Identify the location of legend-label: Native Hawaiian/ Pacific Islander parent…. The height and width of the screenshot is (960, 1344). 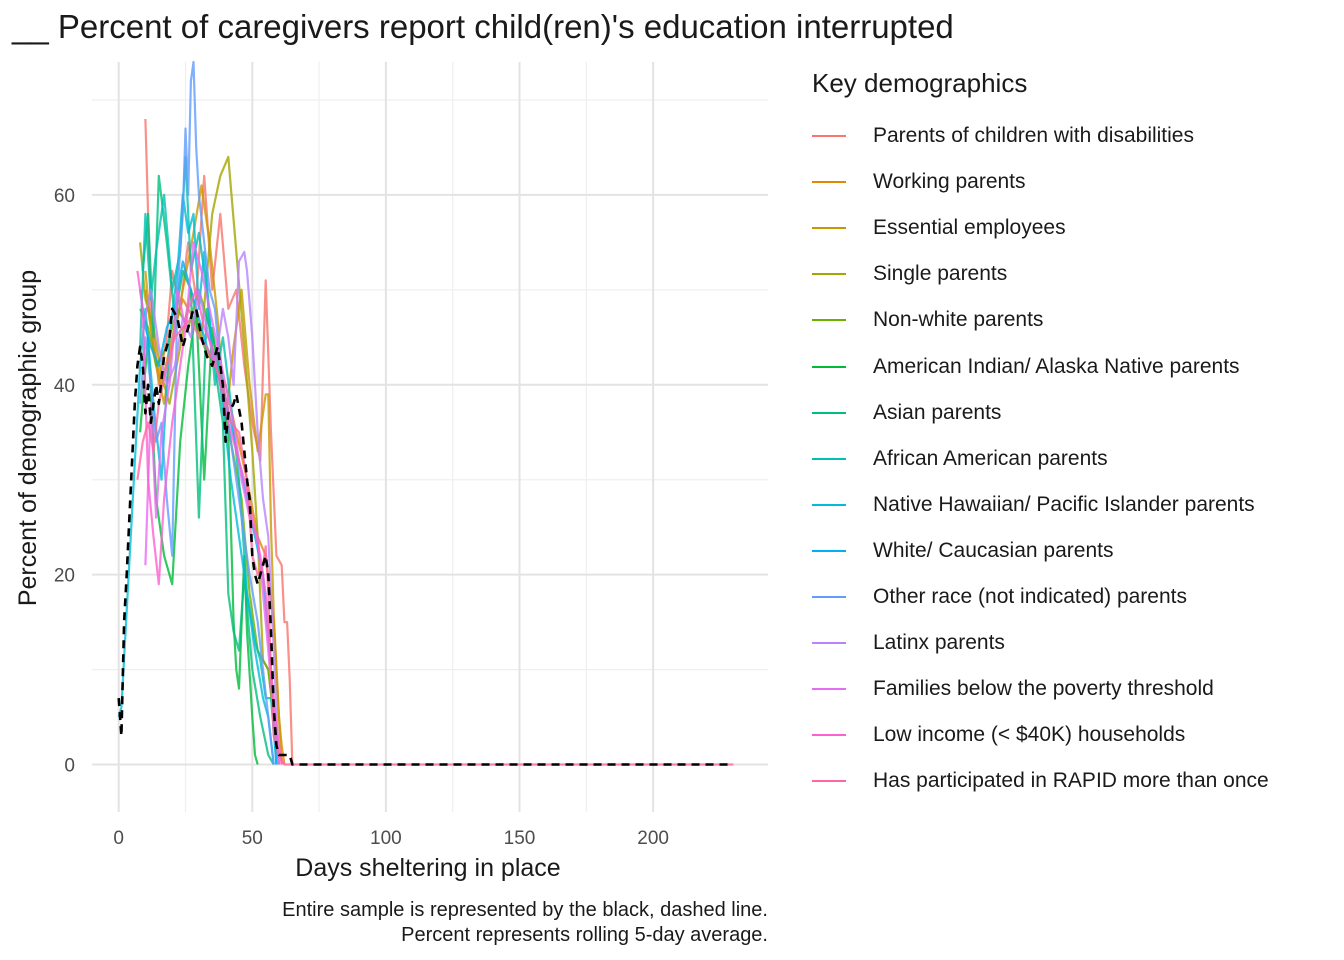
(1064, 504).